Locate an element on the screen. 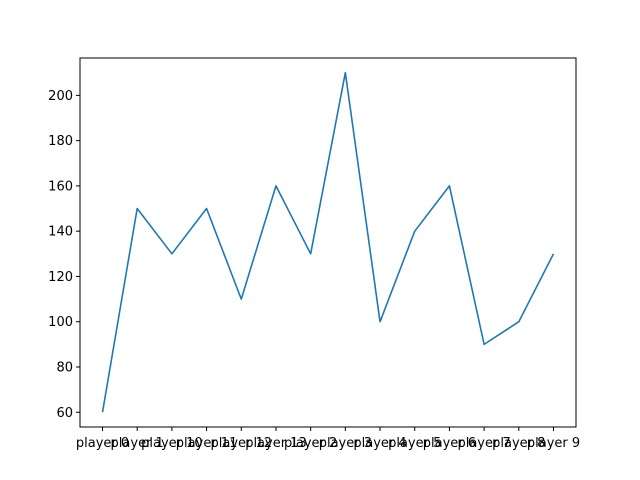 This screenshot has height=480, width=640. x-tick-label: player 0 is located at coordinates (102, 443).